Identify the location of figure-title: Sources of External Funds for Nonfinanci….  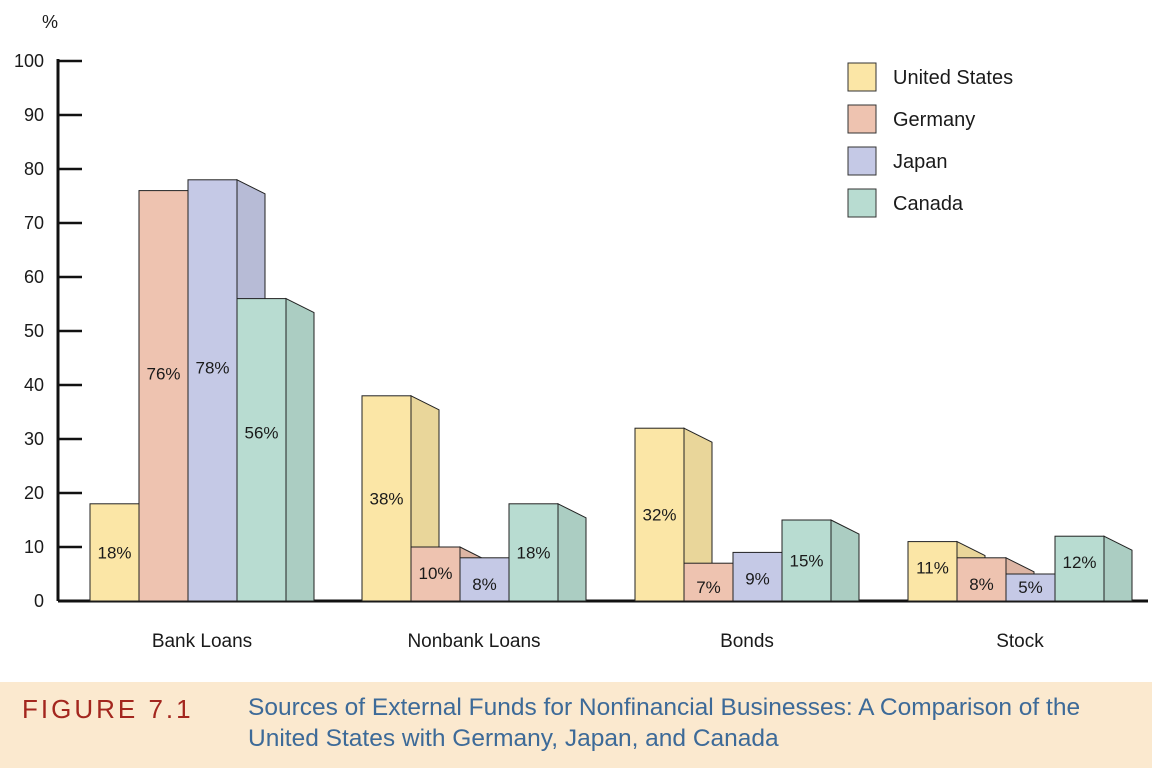
(664, 723).